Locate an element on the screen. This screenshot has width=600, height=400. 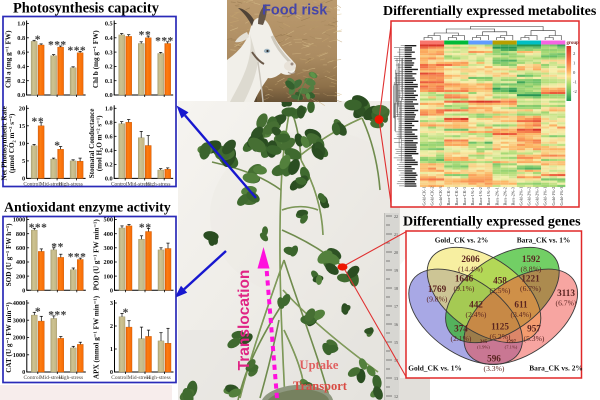
svg-text: Translocation is located at coordinates (244, 320).